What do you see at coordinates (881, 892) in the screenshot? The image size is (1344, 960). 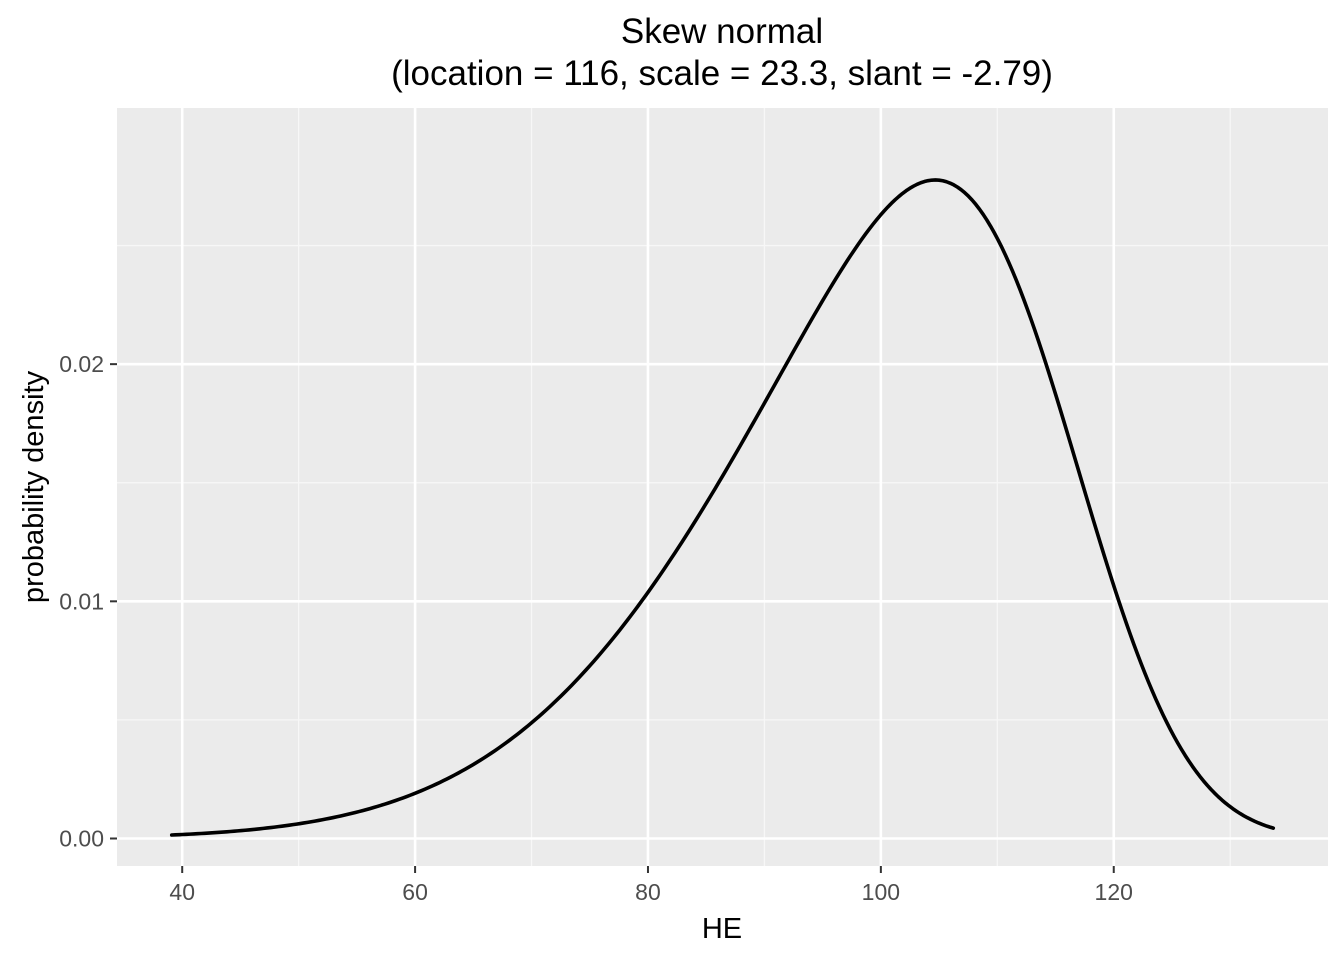 I see `x-tick-label: 100` at bounding box center [881, 892].